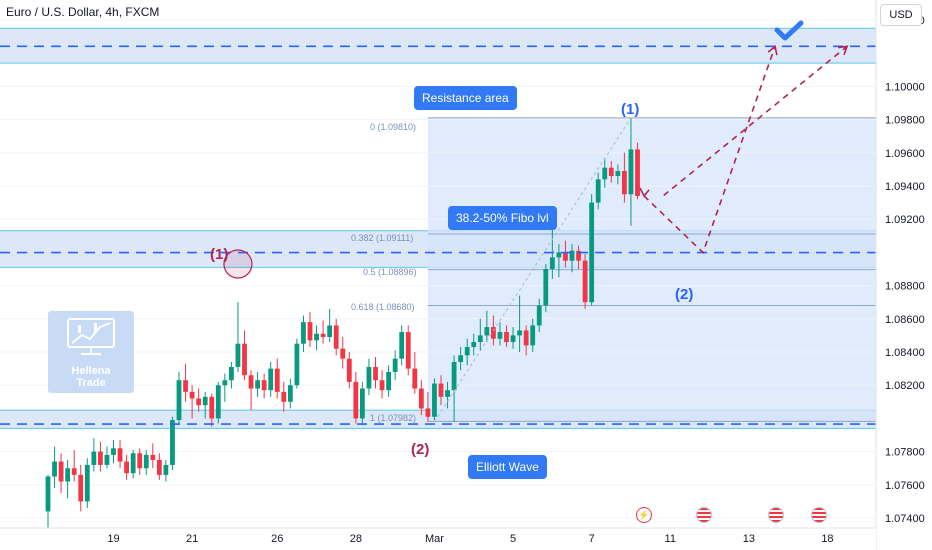 Image resolution: width=932 pixels, height=550 pixels. What do you see at coordinates (904, 66) in the screenshot?
I see `price-tag-resistance: 1.10241` at bounding box center [904, 66].